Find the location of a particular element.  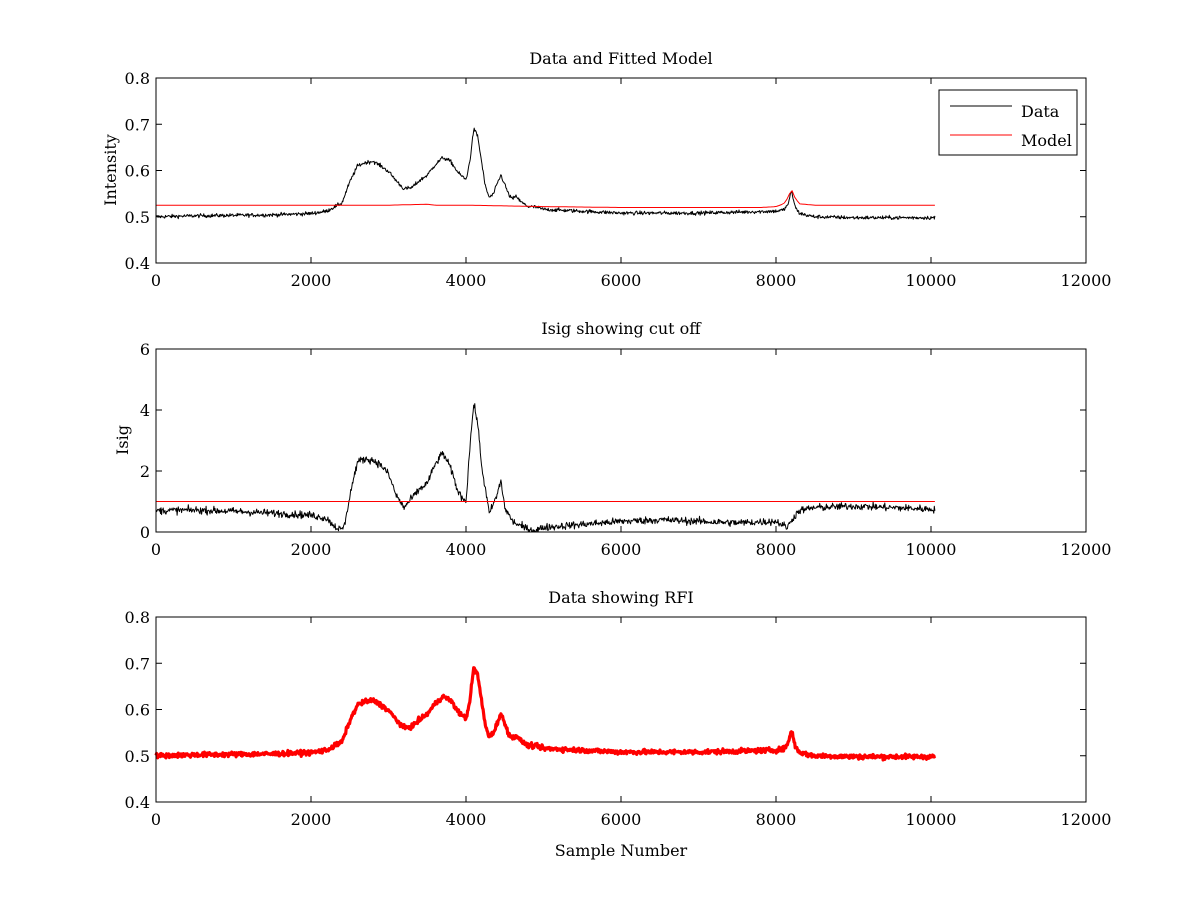

y-tick-label: 2 is located at coordinates (145, 471).